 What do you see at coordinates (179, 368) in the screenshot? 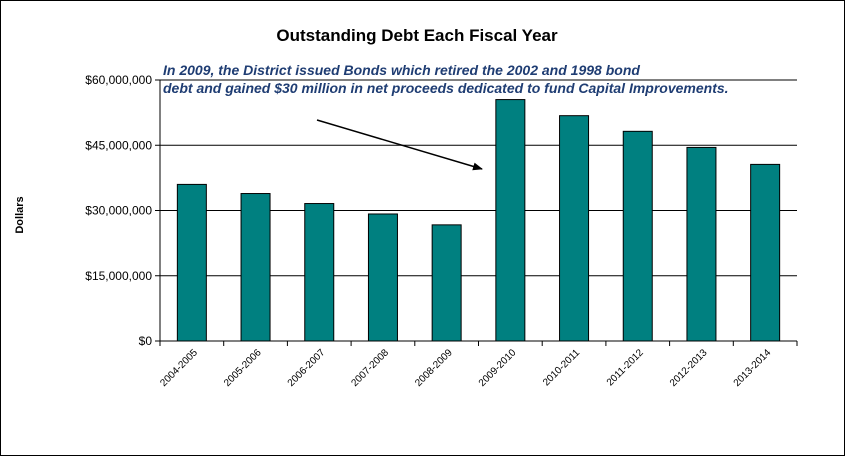
I see `x-tick-label: 2004-2005` at bounding box center [179, 368].